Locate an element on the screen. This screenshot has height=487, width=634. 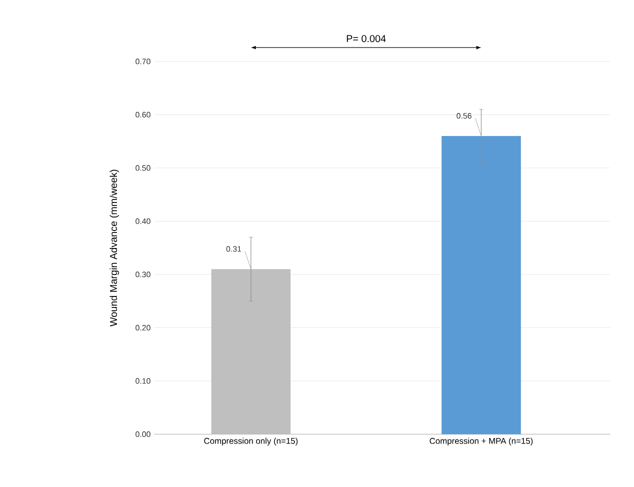
x-tick-label: Compression + MPA (n=15) is located at coordinates (481, 442).